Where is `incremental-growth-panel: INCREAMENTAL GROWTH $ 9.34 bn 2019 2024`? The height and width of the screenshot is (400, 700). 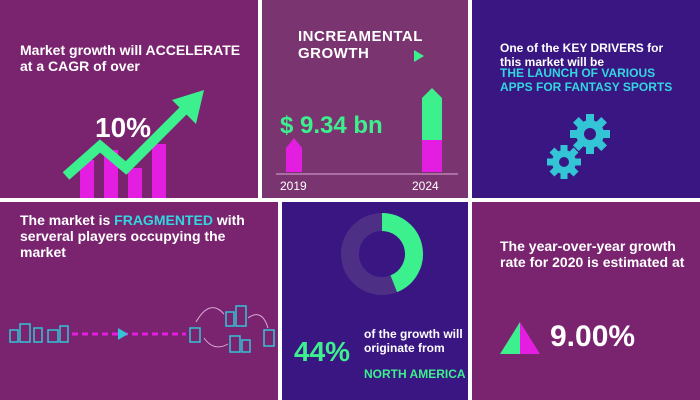
incremental-growth-panel: INCREAMENTAL GROWTH $ 9.34 bn 2019 2024 is located at coordinates (365, 99).